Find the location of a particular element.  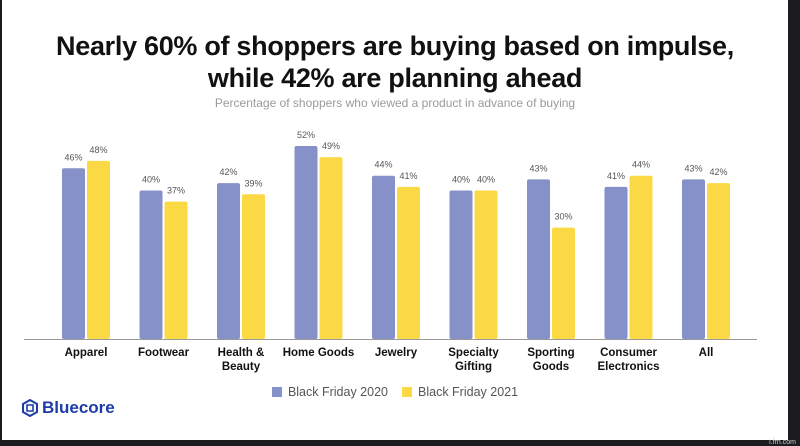

category-label: Consumer is located at coordinates (628, 353).